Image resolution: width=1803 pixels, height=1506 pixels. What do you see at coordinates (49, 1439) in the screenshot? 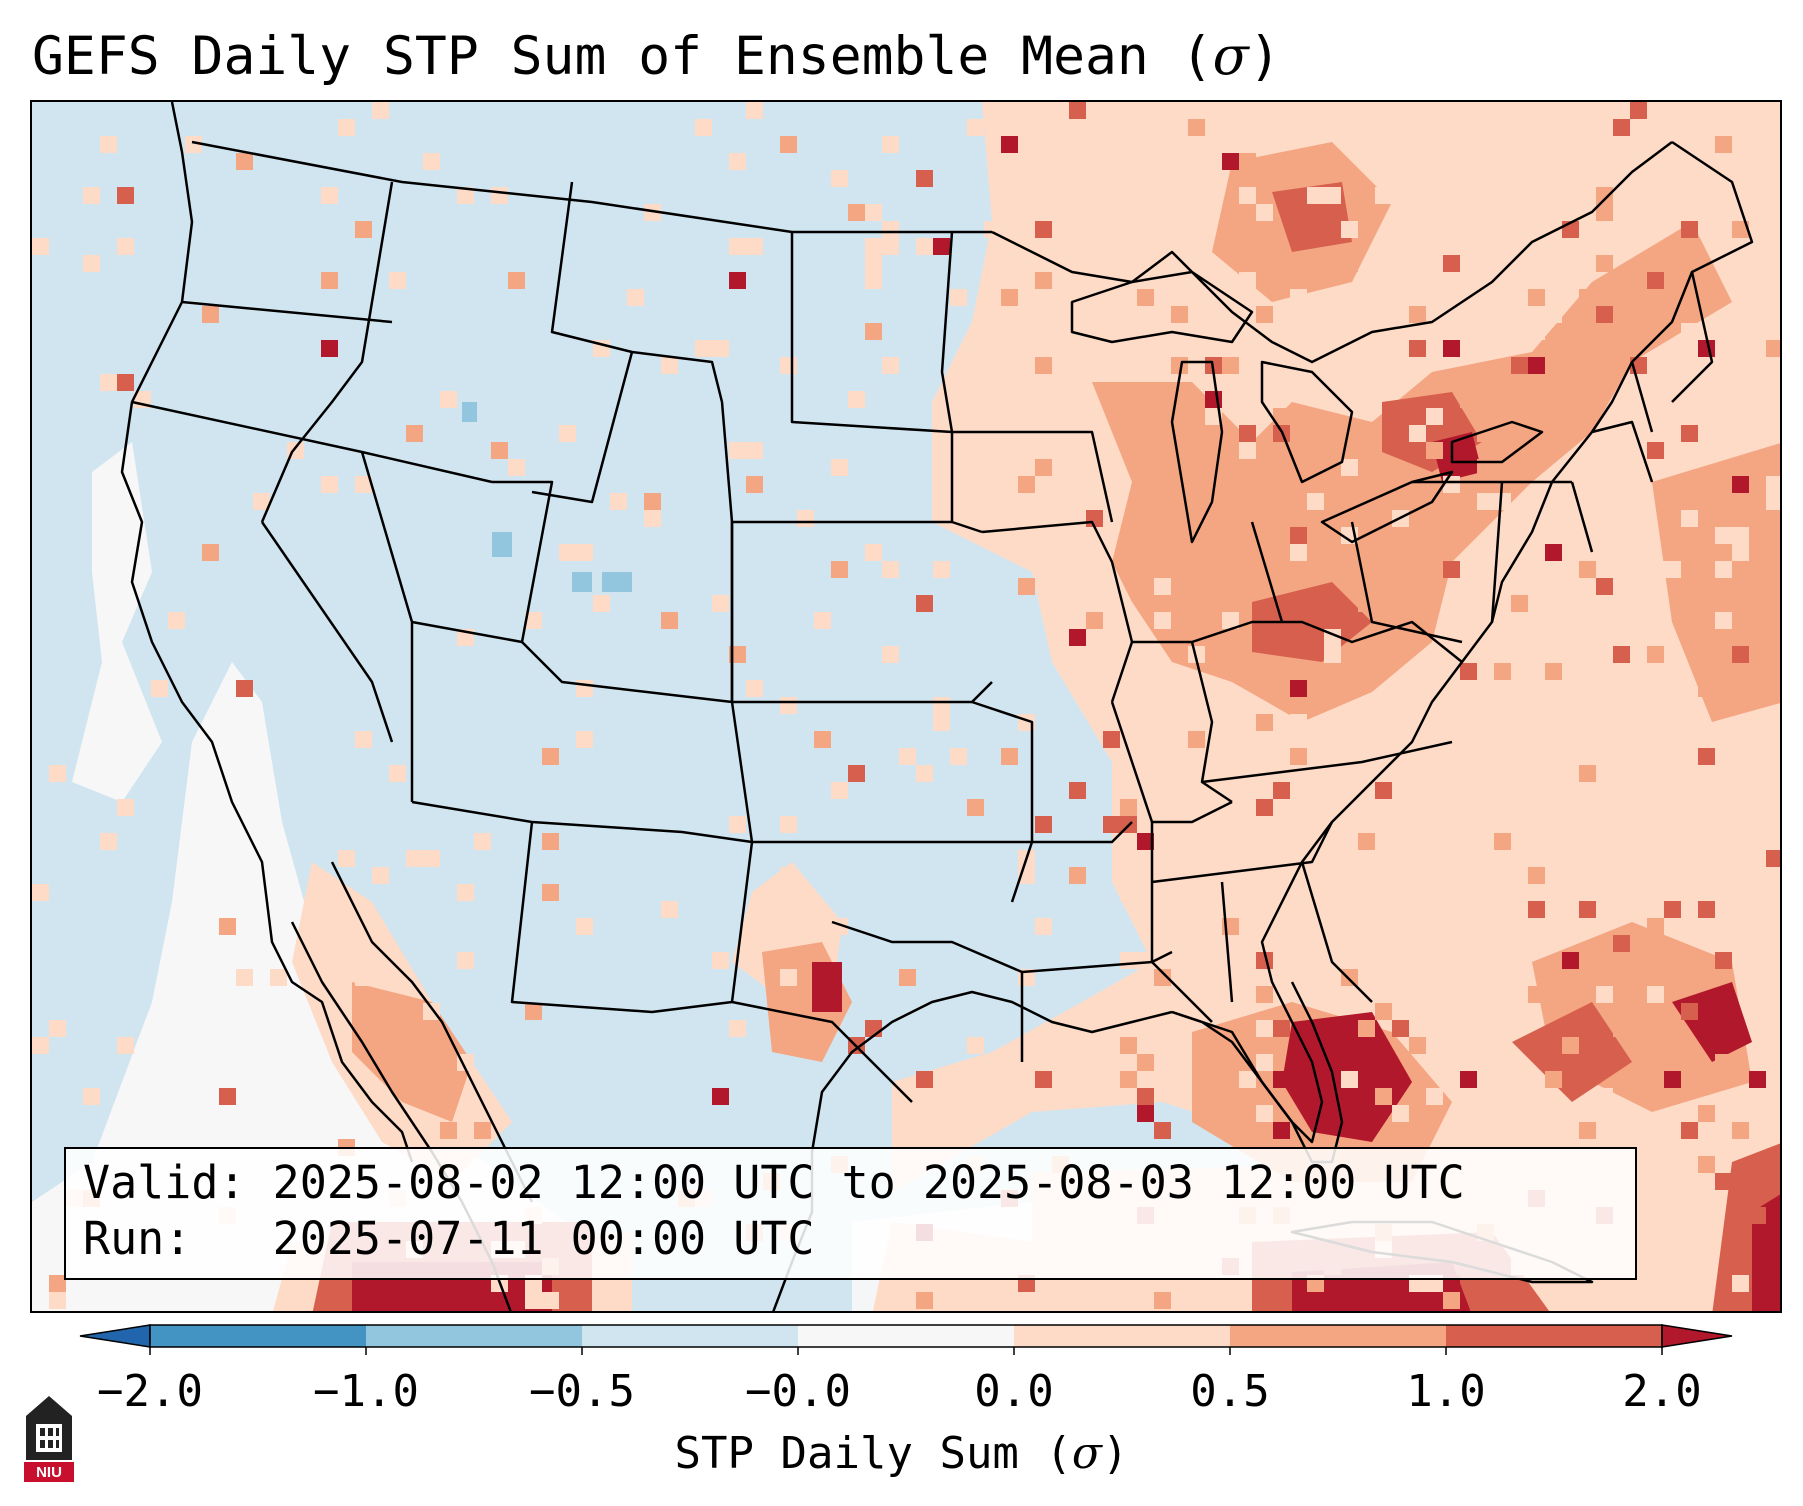
I see `niu-logo: NIU` at bounding box center [49, 1439].